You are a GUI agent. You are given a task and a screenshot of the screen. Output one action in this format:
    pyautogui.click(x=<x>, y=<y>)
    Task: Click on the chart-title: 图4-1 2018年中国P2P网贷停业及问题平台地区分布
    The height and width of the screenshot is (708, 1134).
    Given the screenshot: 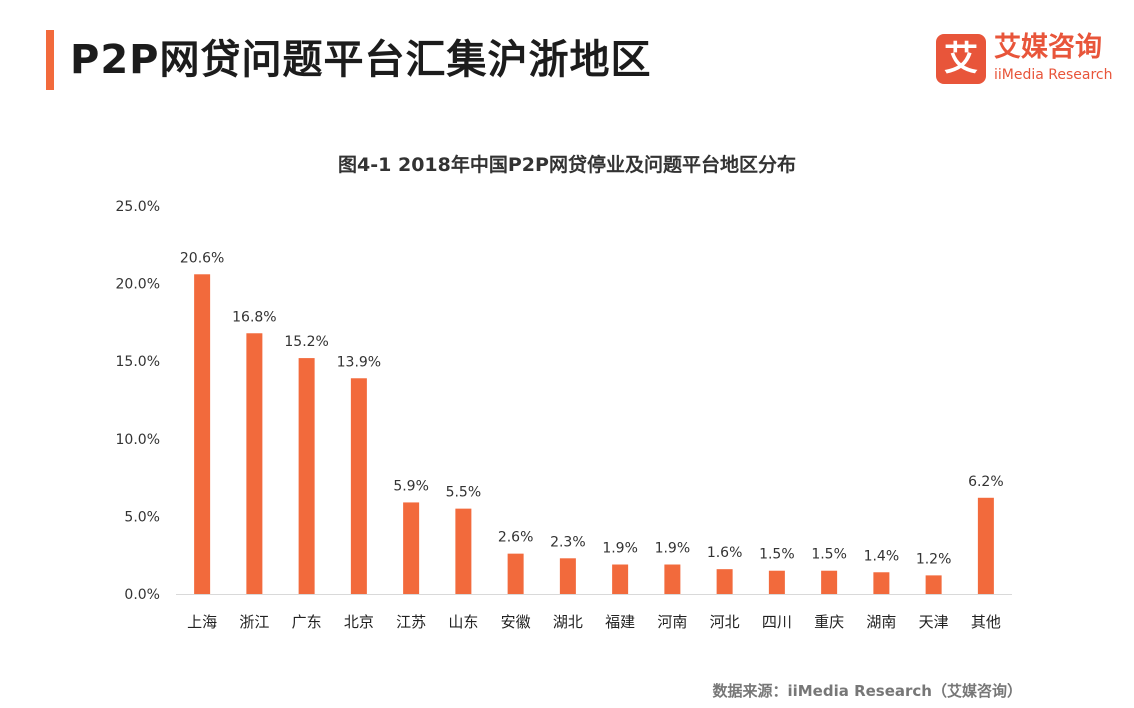 What is the action you would take?
    pyautogui.click(x=567, y=165)
    